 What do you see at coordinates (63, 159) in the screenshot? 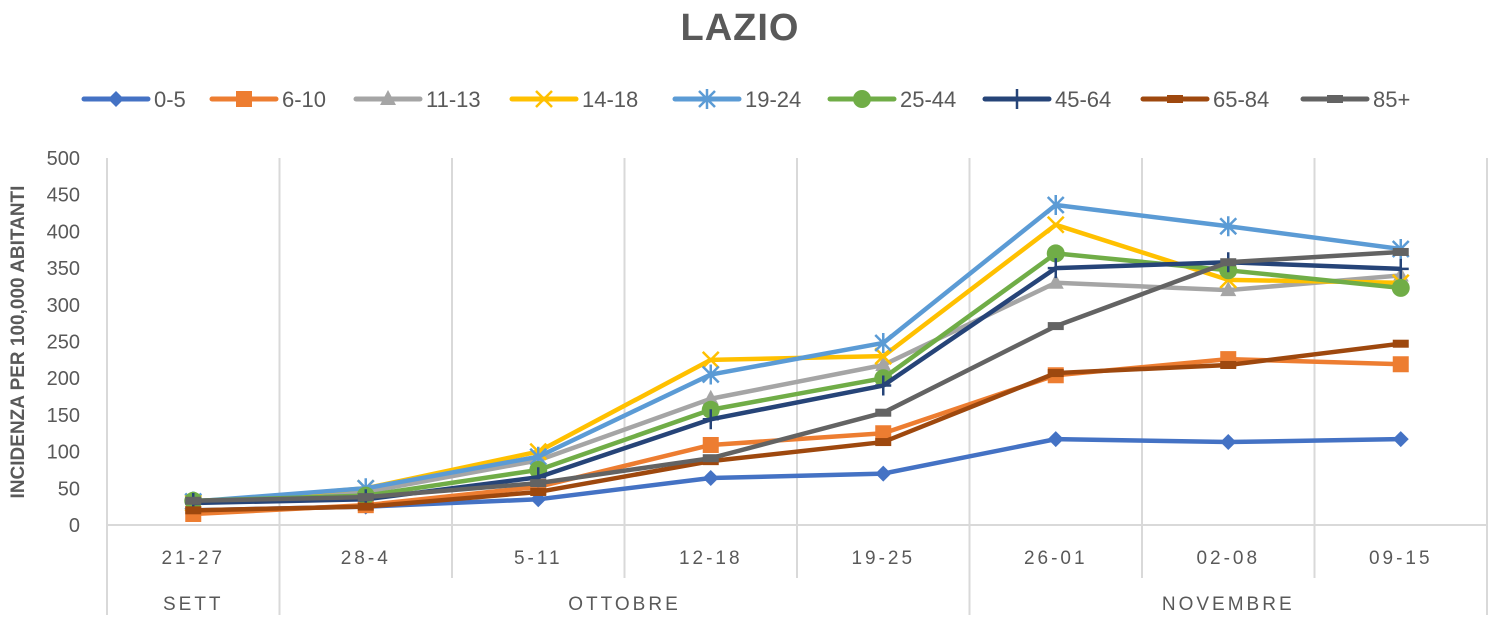
I see `y-tick-label: 500` at bounding box center [63, 159].